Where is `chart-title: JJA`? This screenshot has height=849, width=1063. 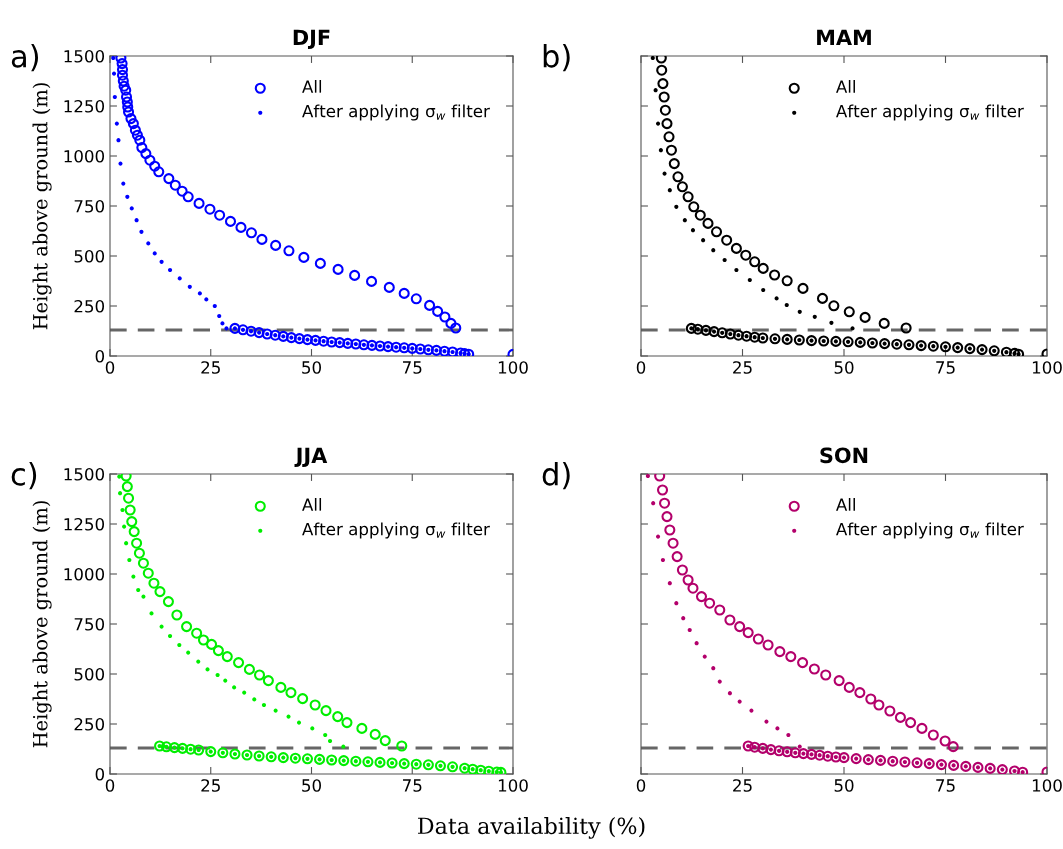
chart-title: JJA is located at coordinates (311, 457).